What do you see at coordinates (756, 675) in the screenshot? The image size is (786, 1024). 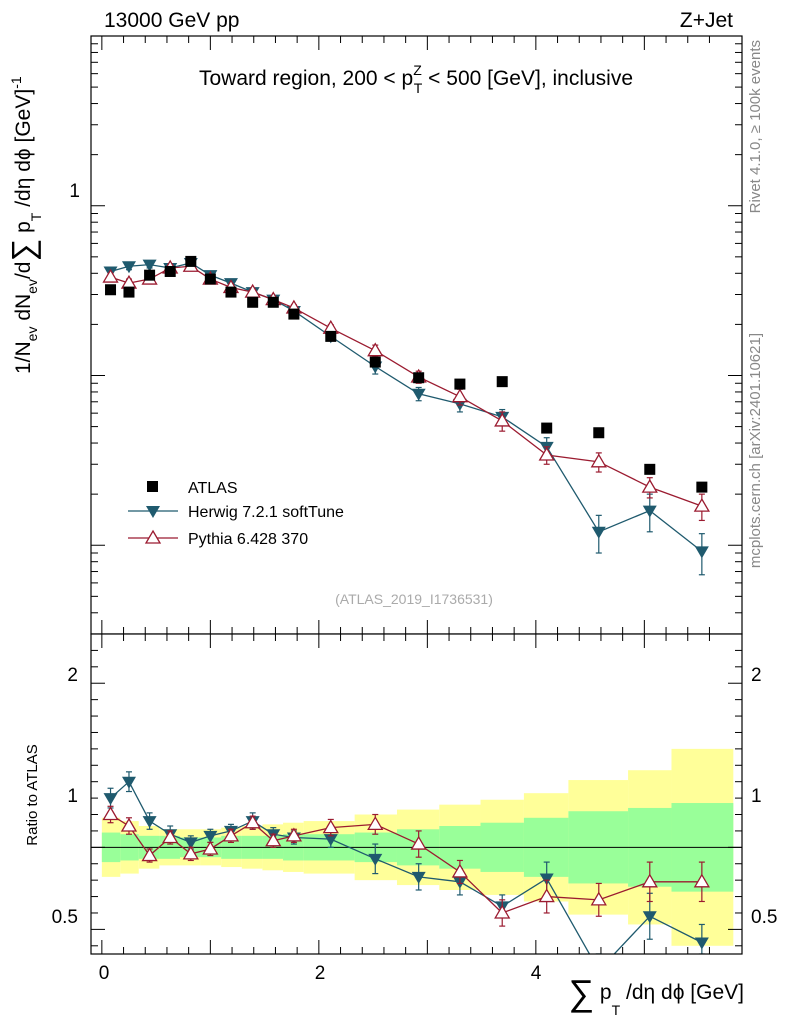 I see `ratio-ytick-label-2-right: 2` at bounding box center [756, 675].